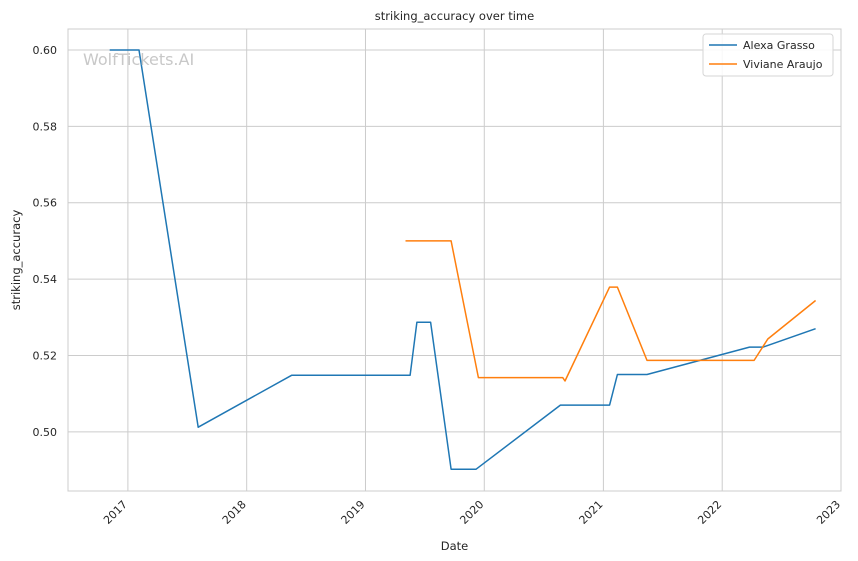 This screenshot has width=858, height=561. What do you see at coordinates (45, 355) in the screenshot?
I see `y-tick-label-0-52: 0.52` at bounding box center [45, 355].